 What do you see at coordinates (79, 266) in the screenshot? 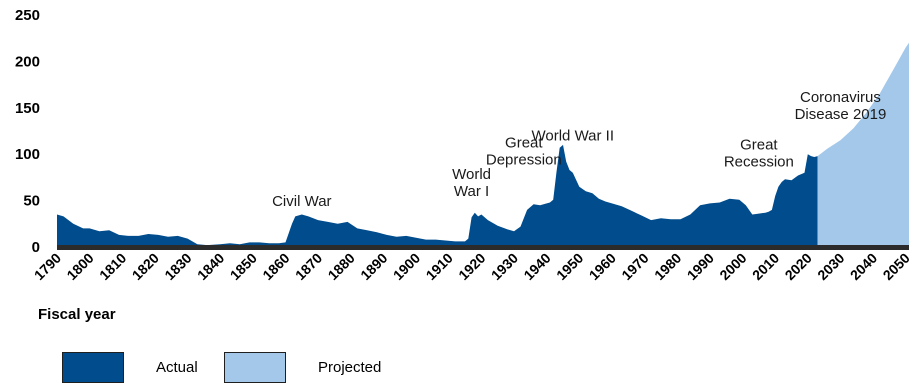
I see `x-tick-label: 1800` at bounding box center [79, 266].